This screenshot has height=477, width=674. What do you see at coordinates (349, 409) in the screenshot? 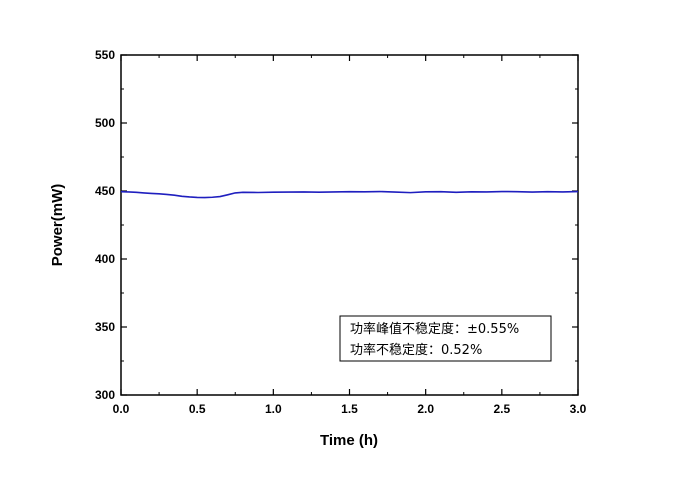
I see `x-tick-label: 1.5` at bounding box center [349, 409].